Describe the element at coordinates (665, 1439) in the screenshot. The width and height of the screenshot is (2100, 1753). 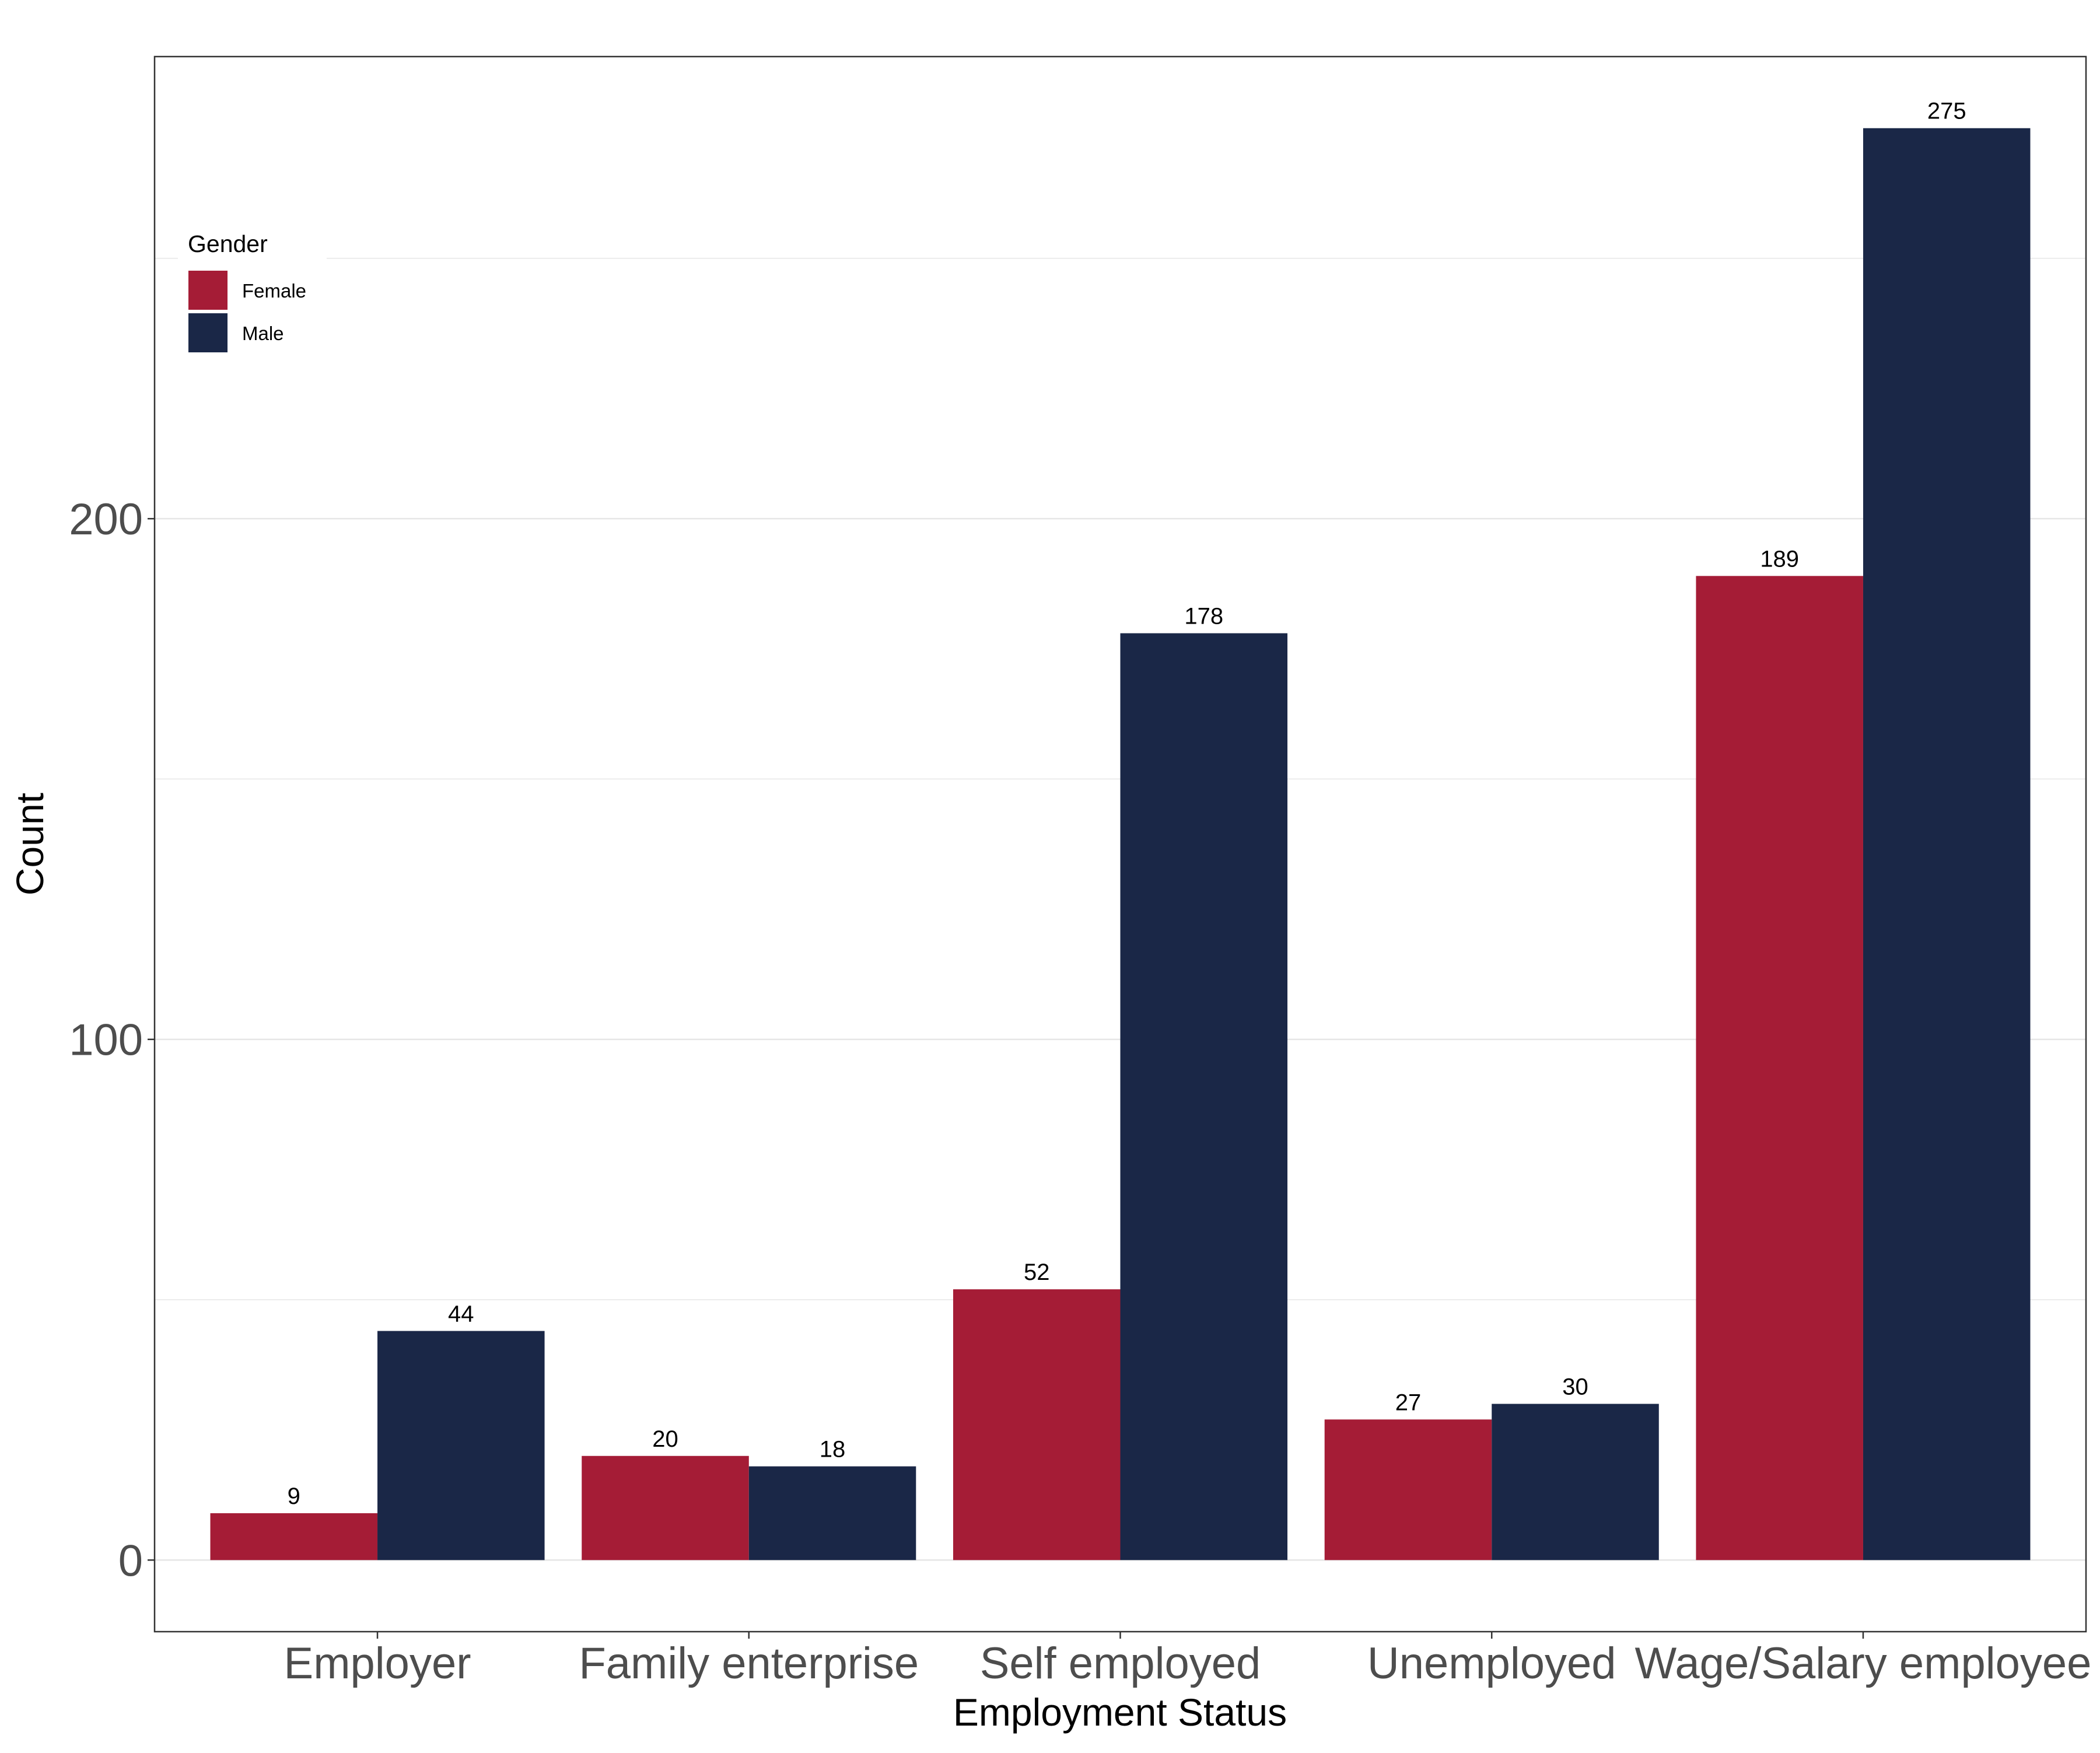
I see `data-label: 20` at that location.